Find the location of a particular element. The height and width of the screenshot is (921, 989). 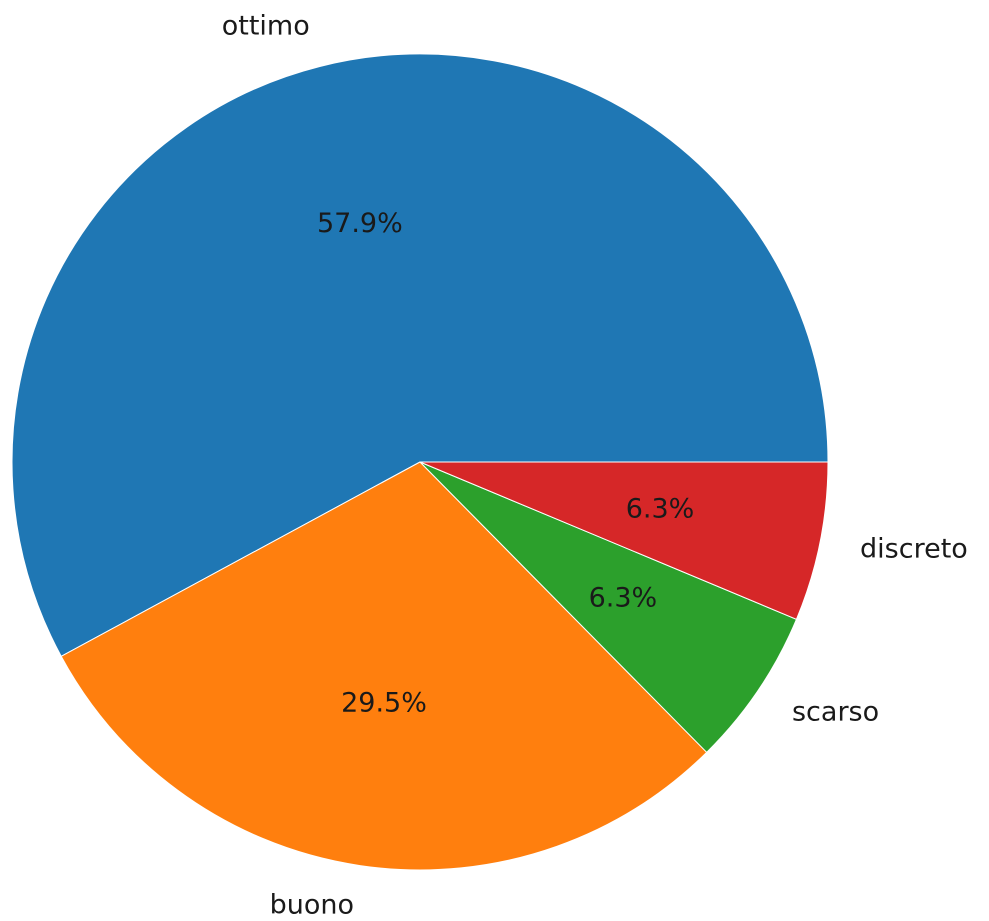

slice-percent-ottimo: 57.9% is located at coordinates (360, 223).